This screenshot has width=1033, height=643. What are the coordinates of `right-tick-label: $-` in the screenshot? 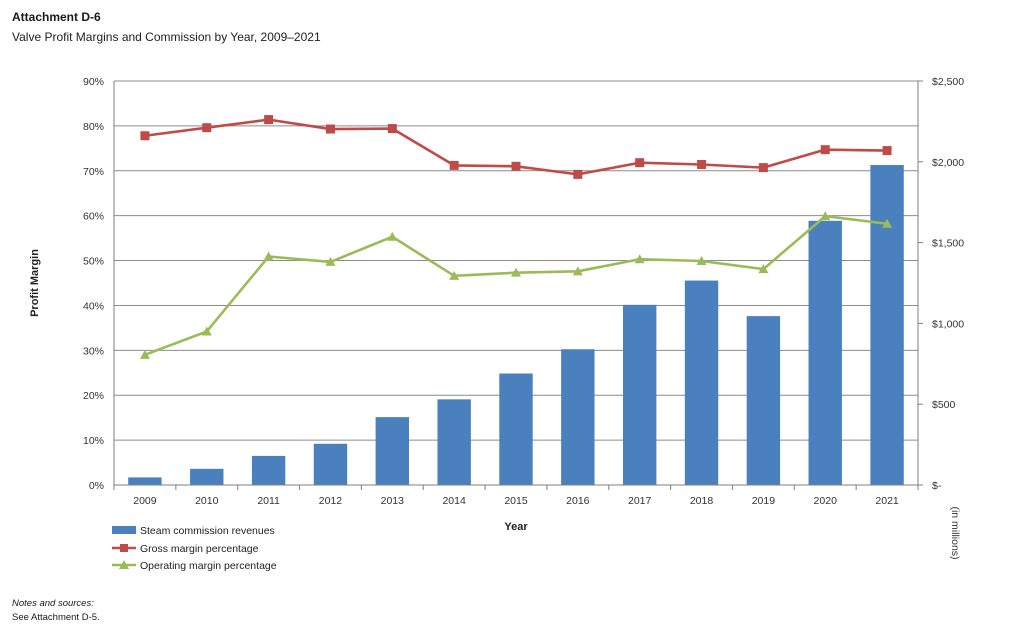 It's located at (937, 486).